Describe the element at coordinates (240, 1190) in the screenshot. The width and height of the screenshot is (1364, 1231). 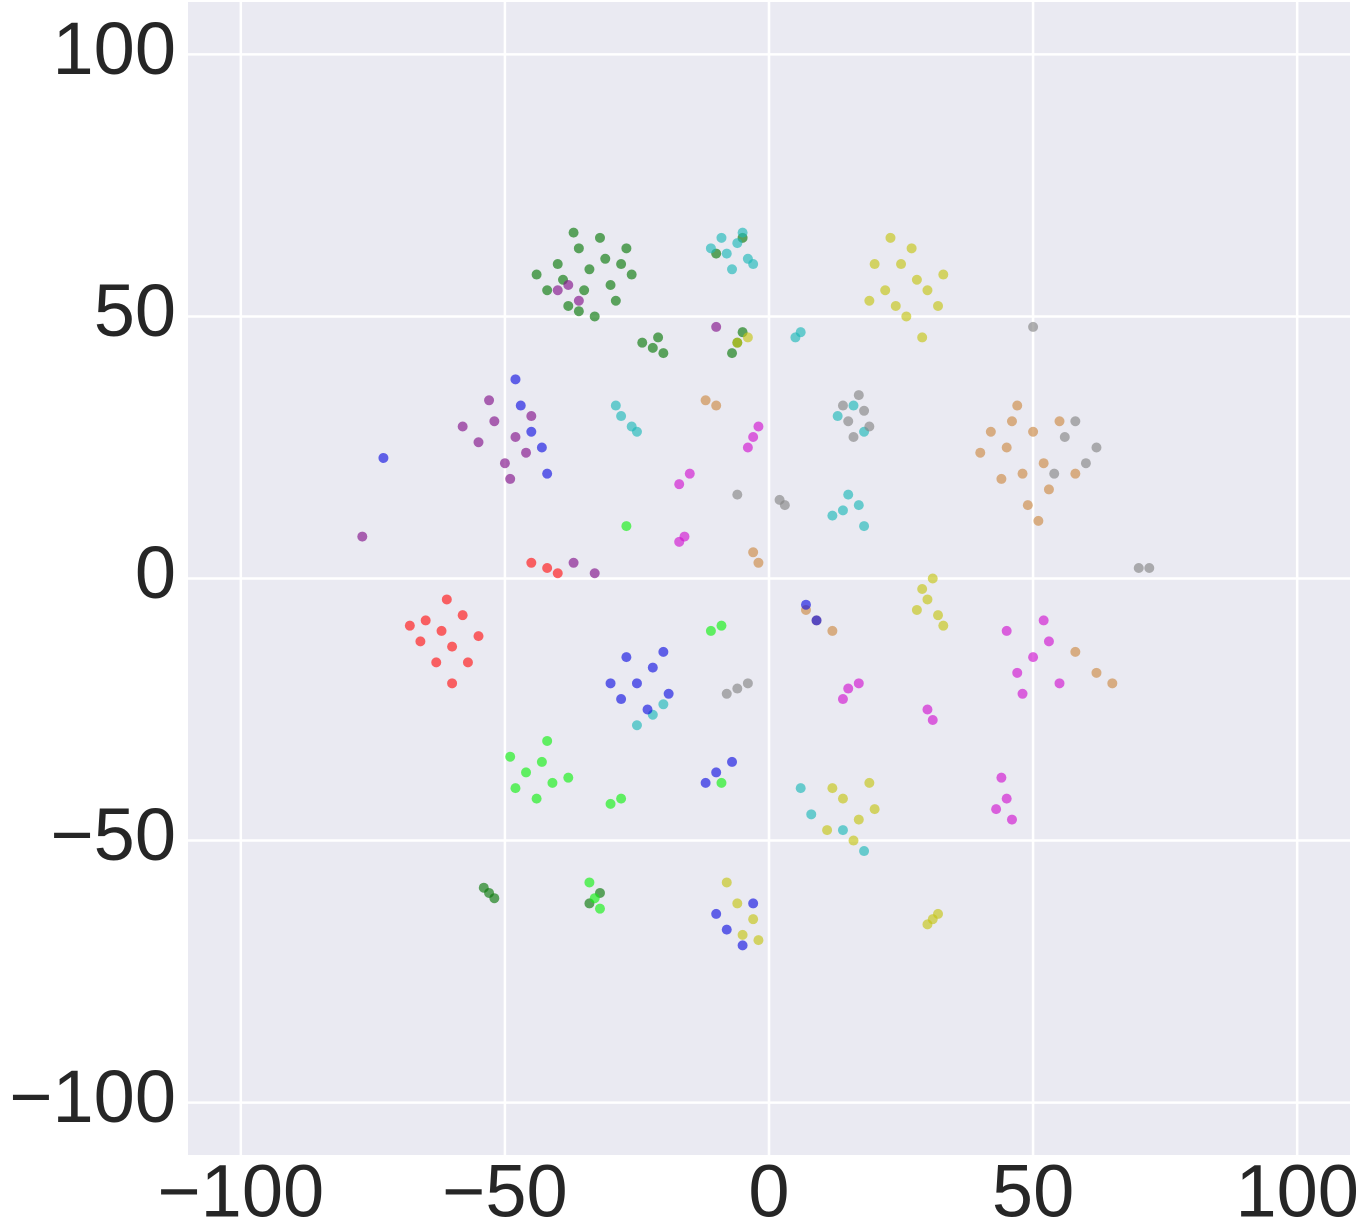
I see `x-tick-label: −100` at that location.